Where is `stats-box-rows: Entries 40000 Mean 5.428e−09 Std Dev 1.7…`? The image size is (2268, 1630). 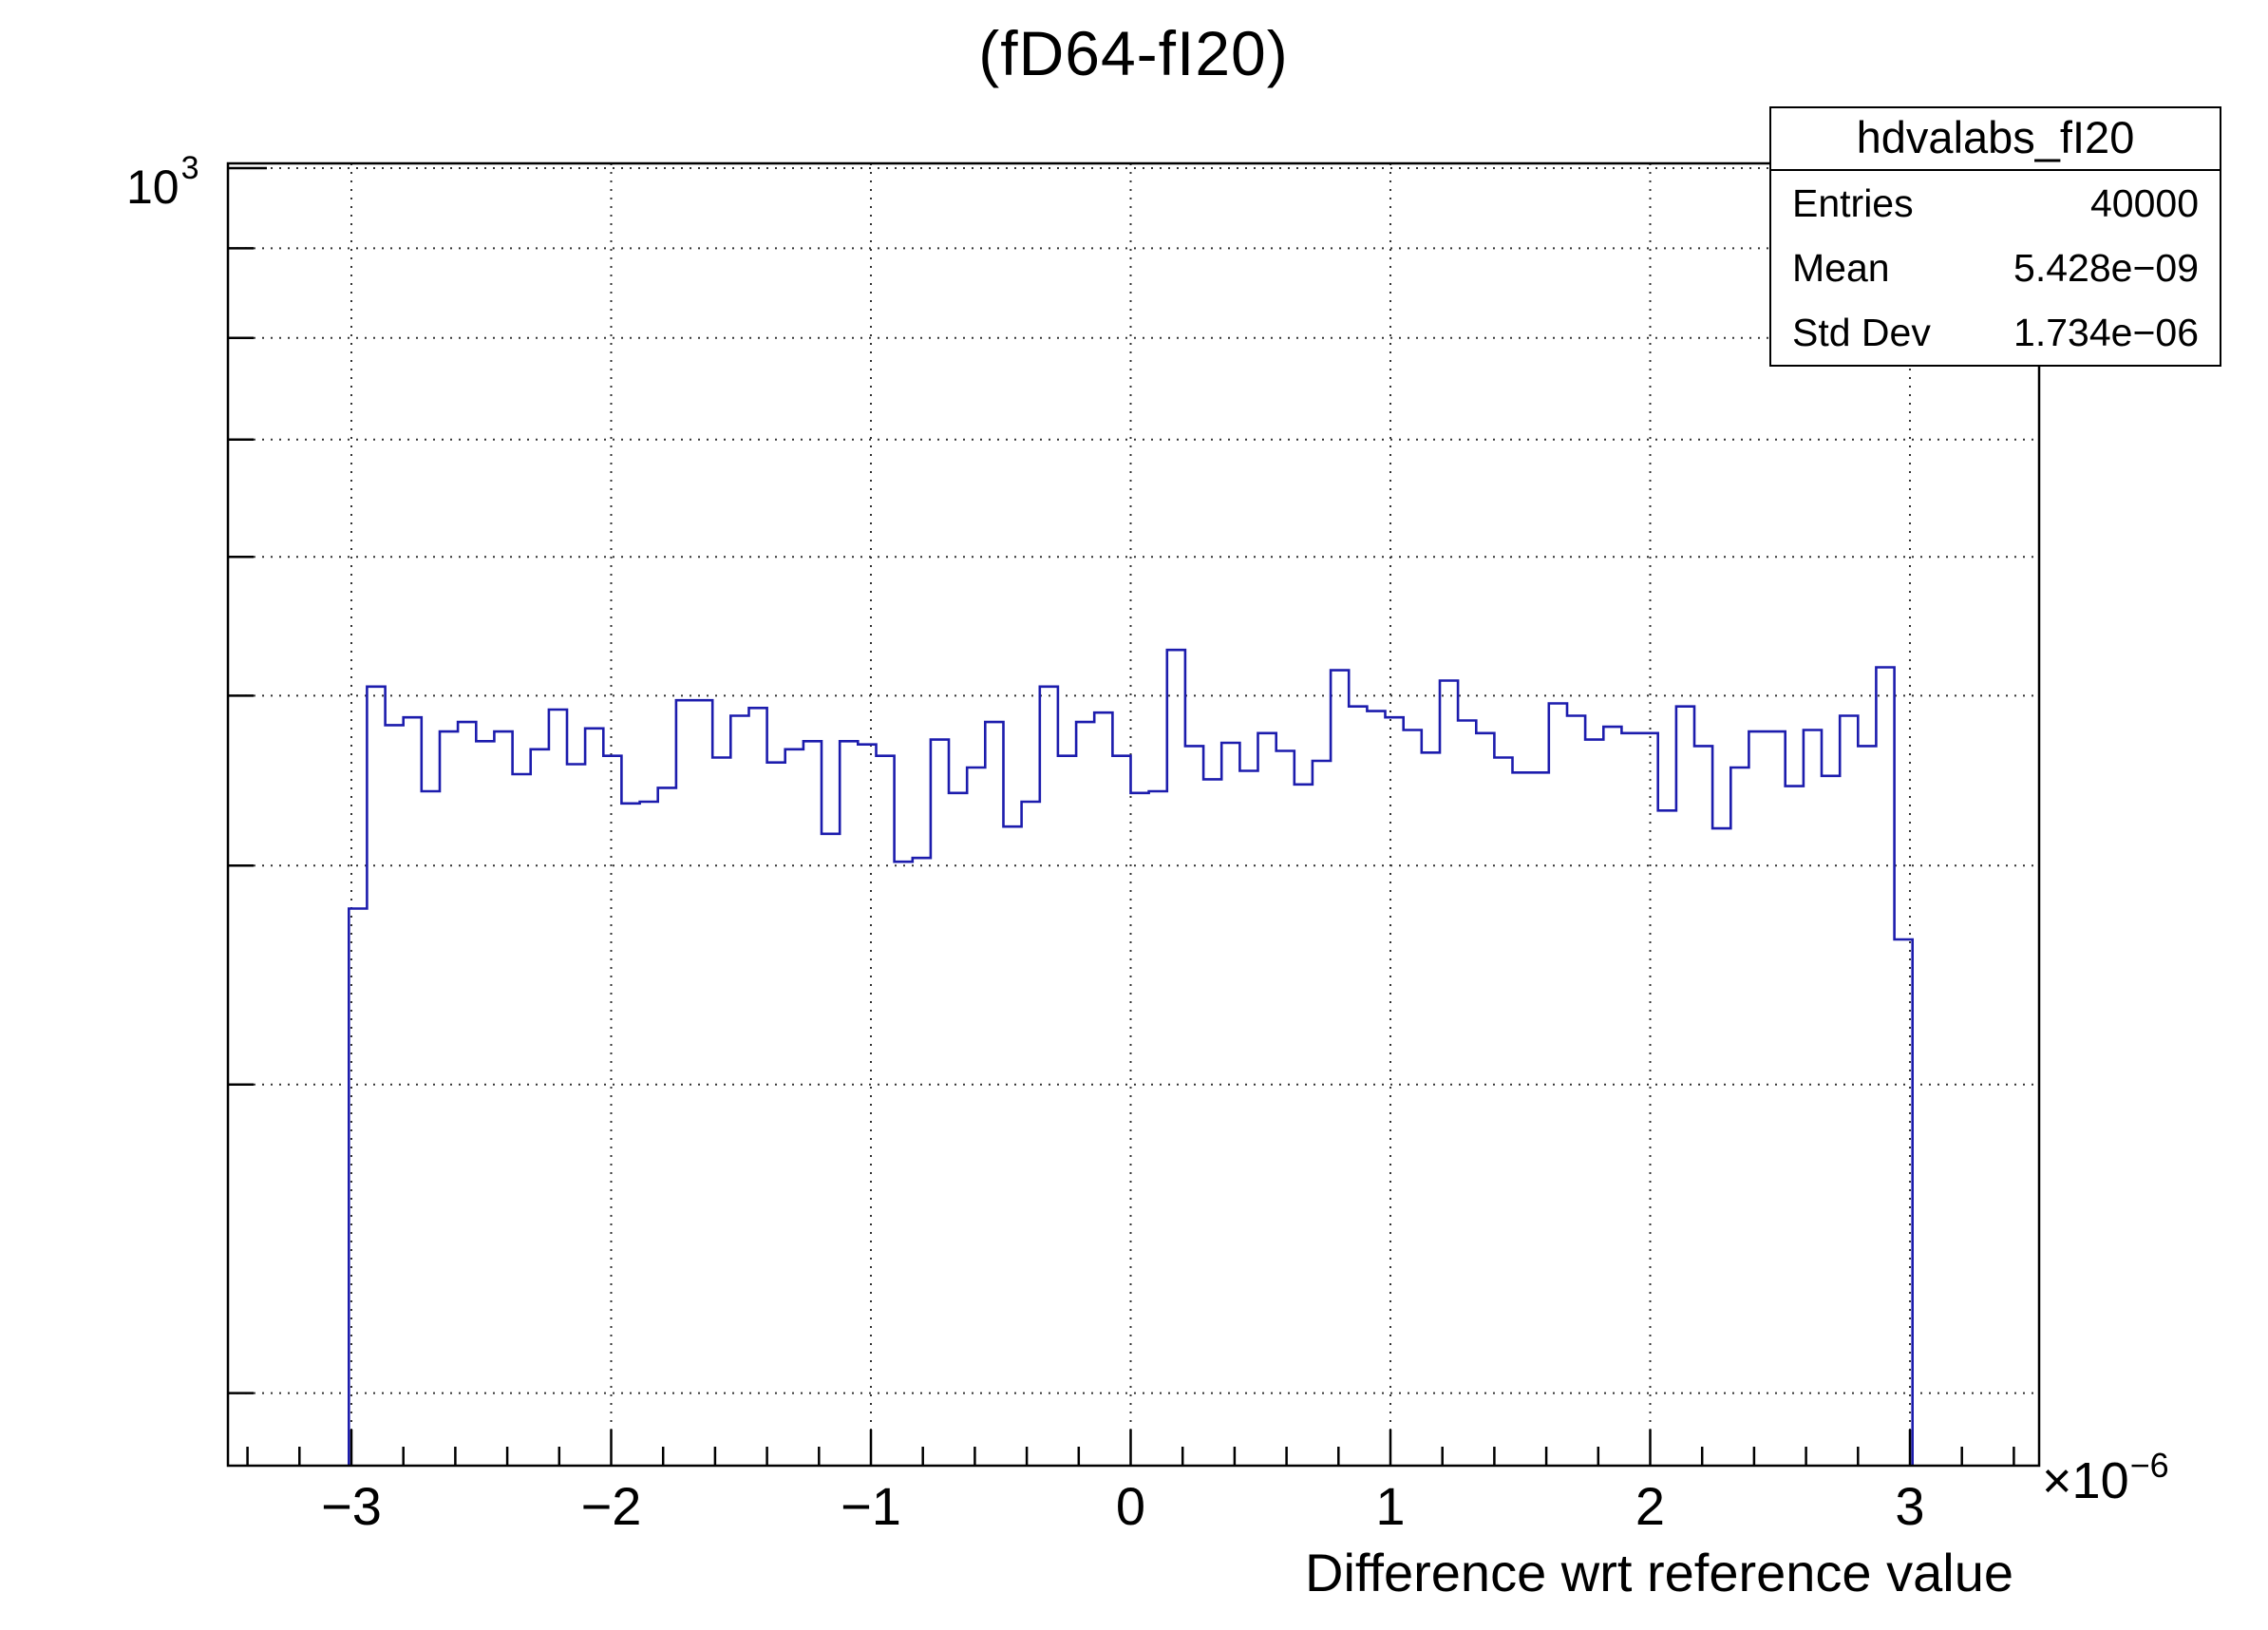
stats-box-rows: Entries 40000 Mean 5.428e−09 Std Dev 1.7… is located at coordinates (1996, 268).